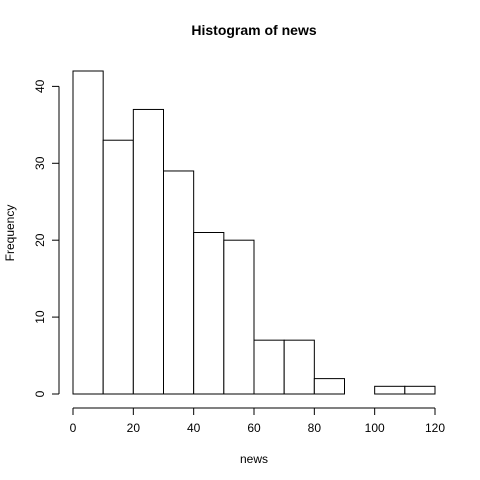  I want to click on x-tick-label: 20, so click(134, 428).